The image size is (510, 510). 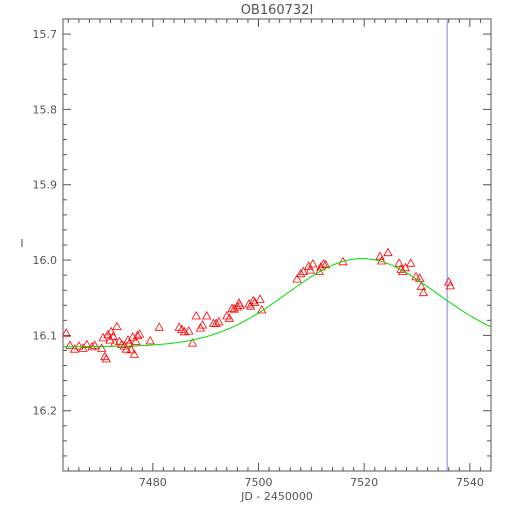 What do you see at coordinates (45, 34) in the screenshot?
I see `y-tick-label: 15.7` at bounding box center [45, 34].